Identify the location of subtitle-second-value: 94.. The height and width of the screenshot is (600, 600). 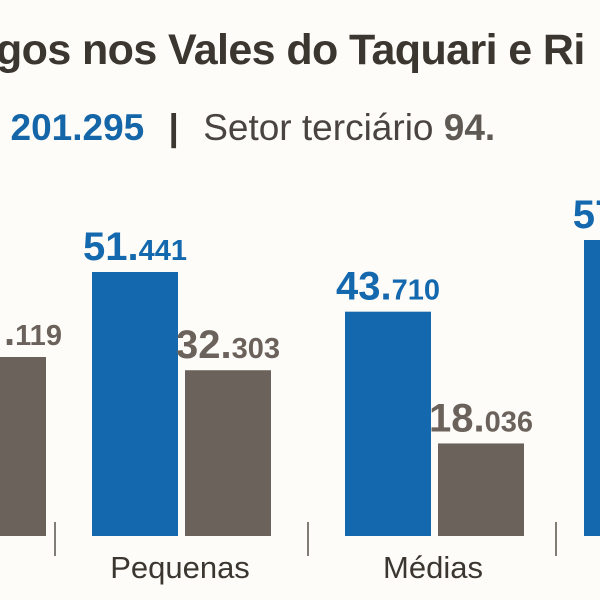
(469, 127).